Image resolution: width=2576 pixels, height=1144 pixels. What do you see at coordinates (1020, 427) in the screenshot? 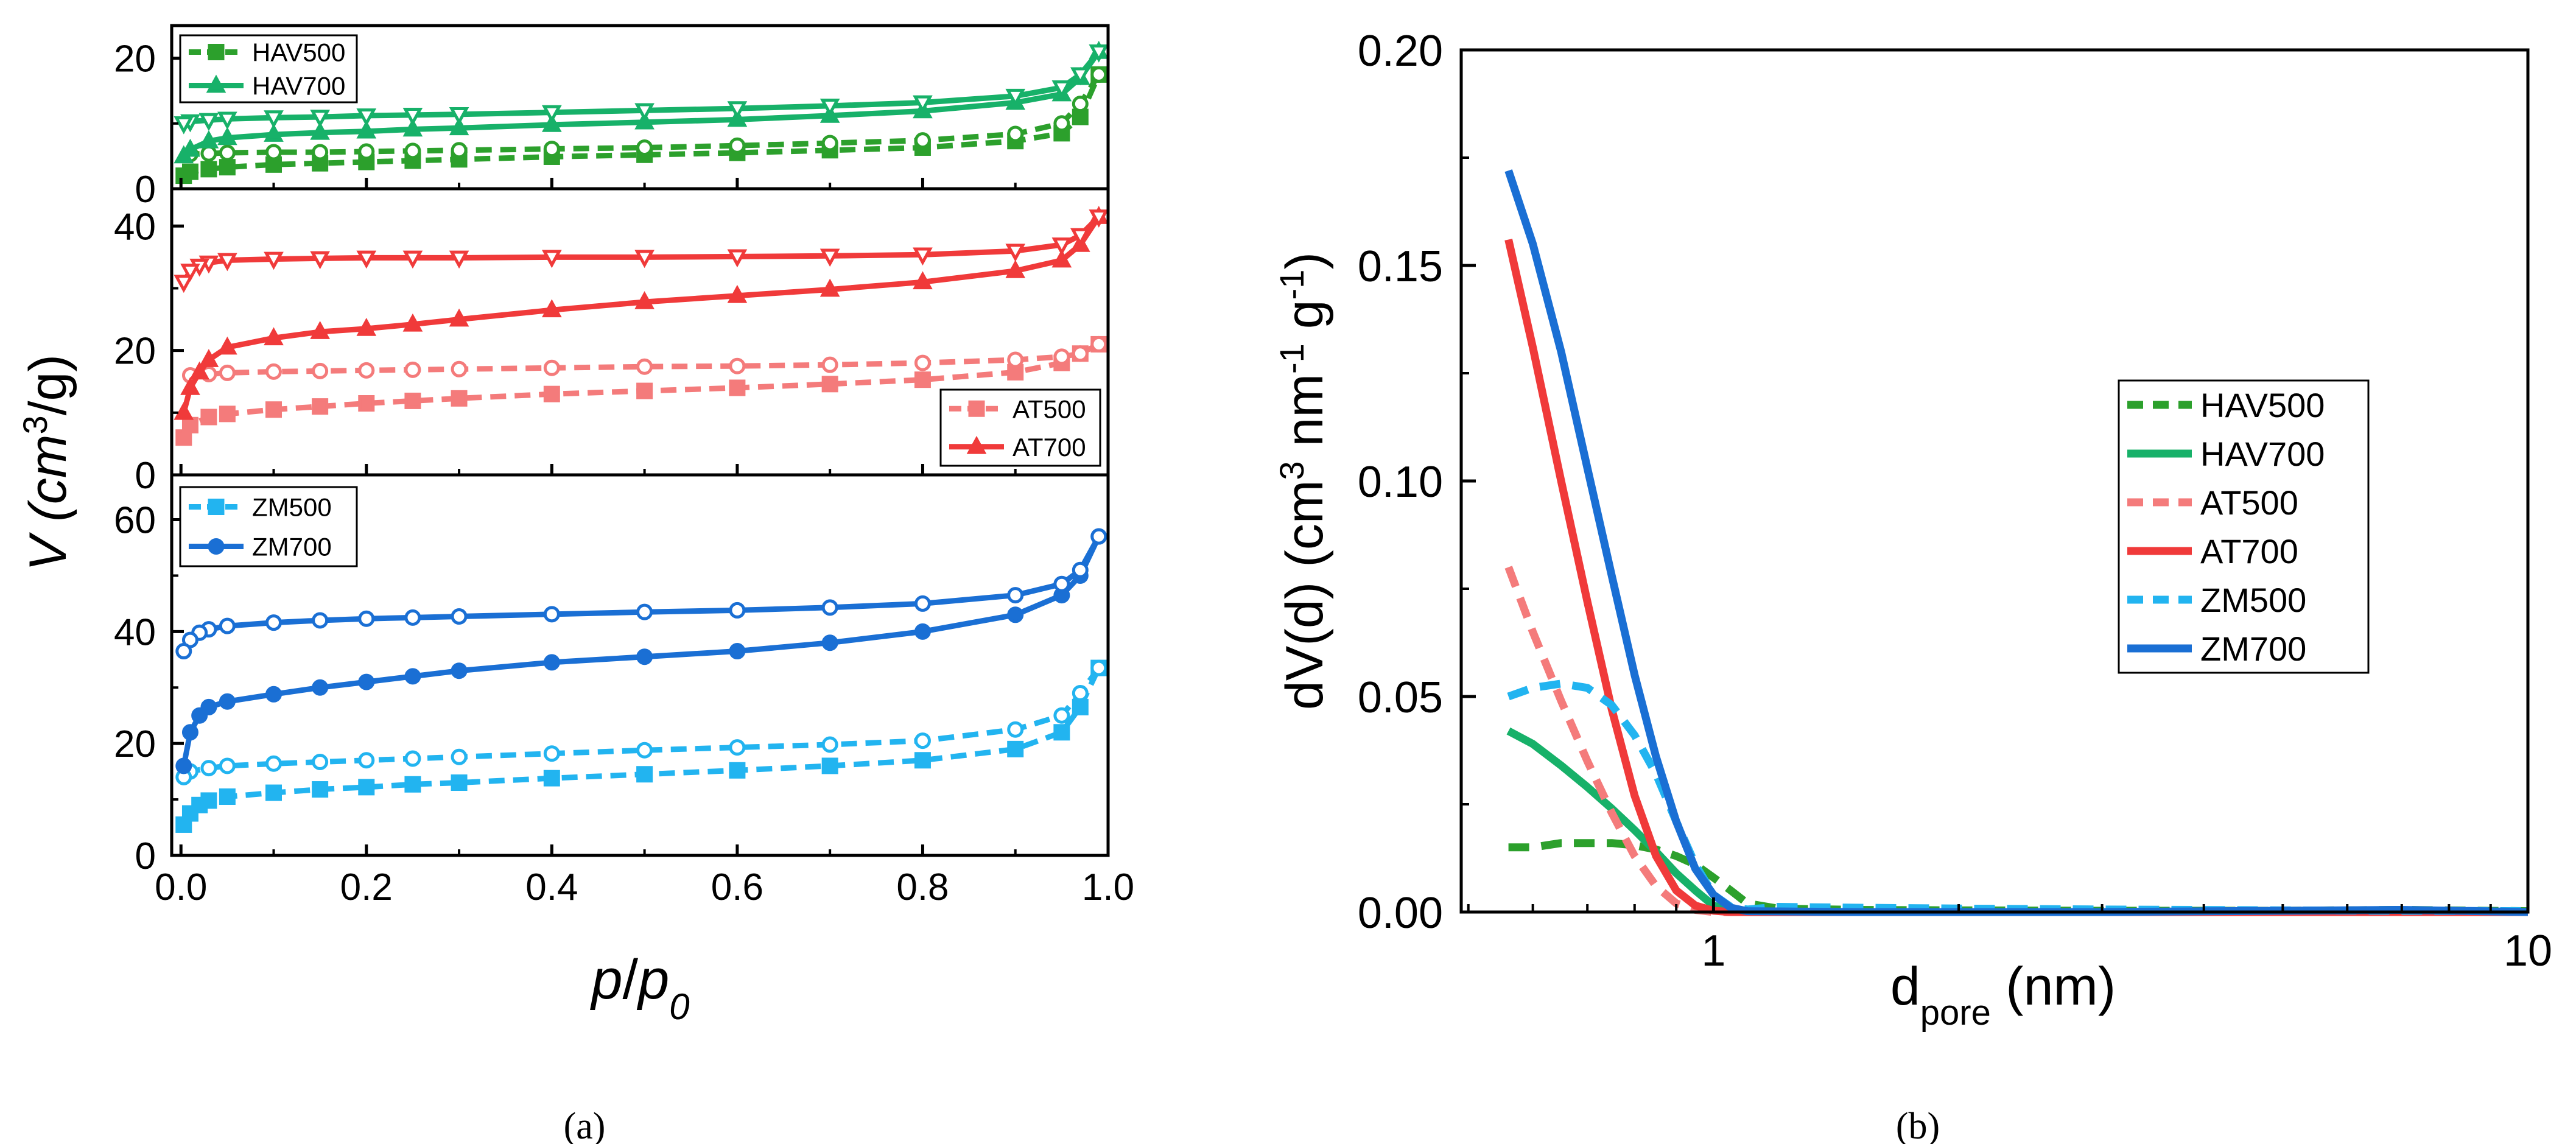
I see `legend-1: AT500 AT700` at bounding box center [1020, 427].